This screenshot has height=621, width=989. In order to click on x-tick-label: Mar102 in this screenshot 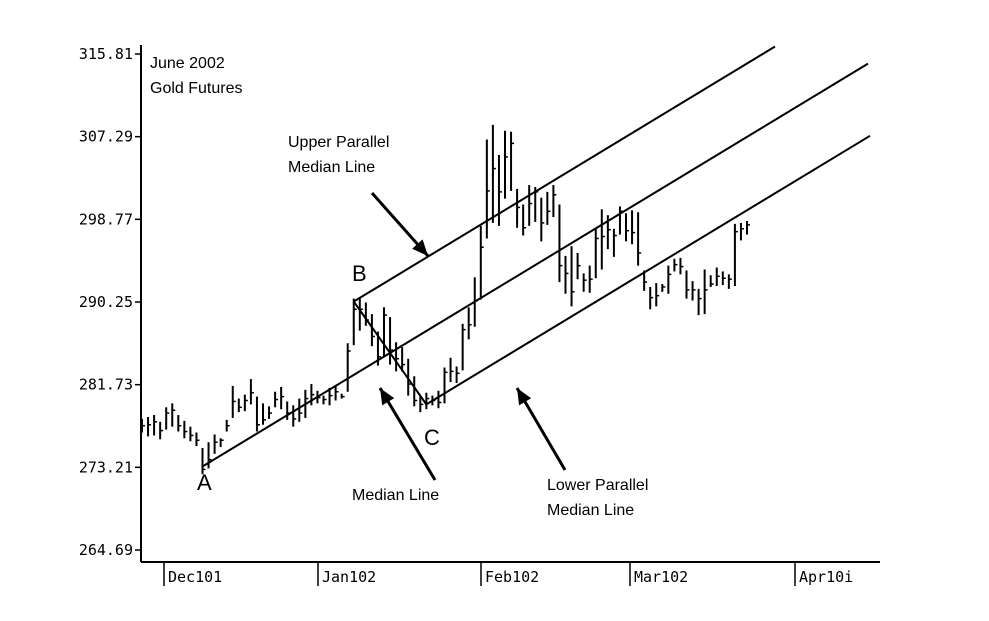, I will do `click(661, 577)`.